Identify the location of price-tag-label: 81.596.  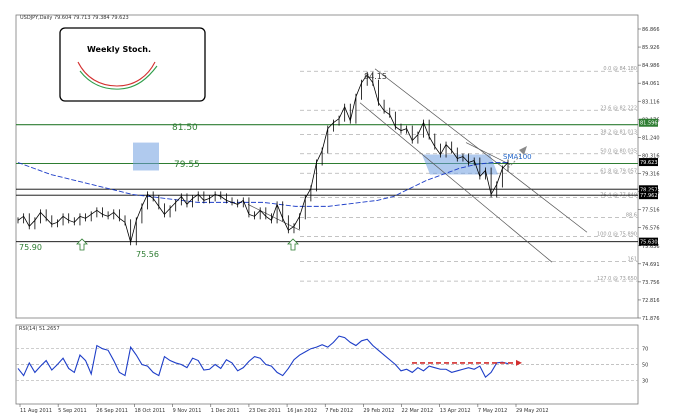
(649, 124).